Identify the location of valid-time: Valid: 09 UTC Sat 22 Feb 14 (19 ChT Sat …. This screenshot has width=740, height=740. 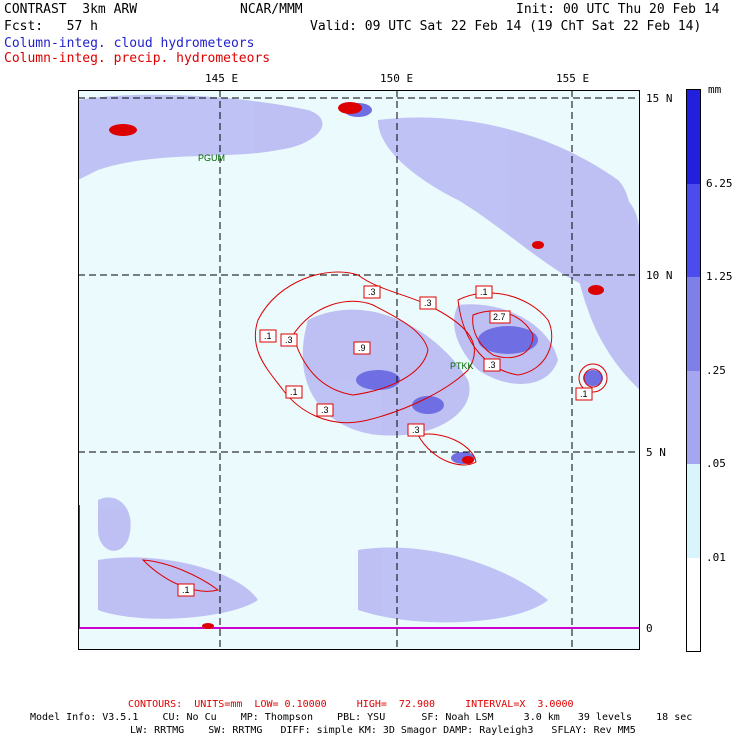
(506, 26).